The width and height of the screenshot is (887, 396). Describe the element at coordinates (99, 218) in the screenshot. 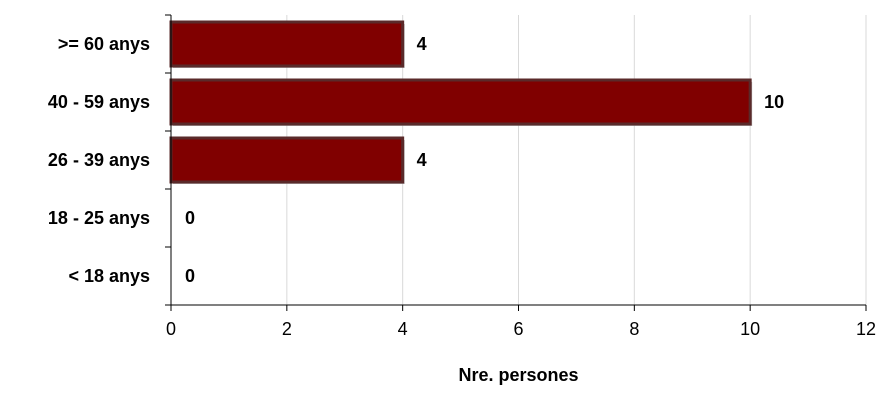

I see `category-label-3: 18 - 25 anys` at that location.